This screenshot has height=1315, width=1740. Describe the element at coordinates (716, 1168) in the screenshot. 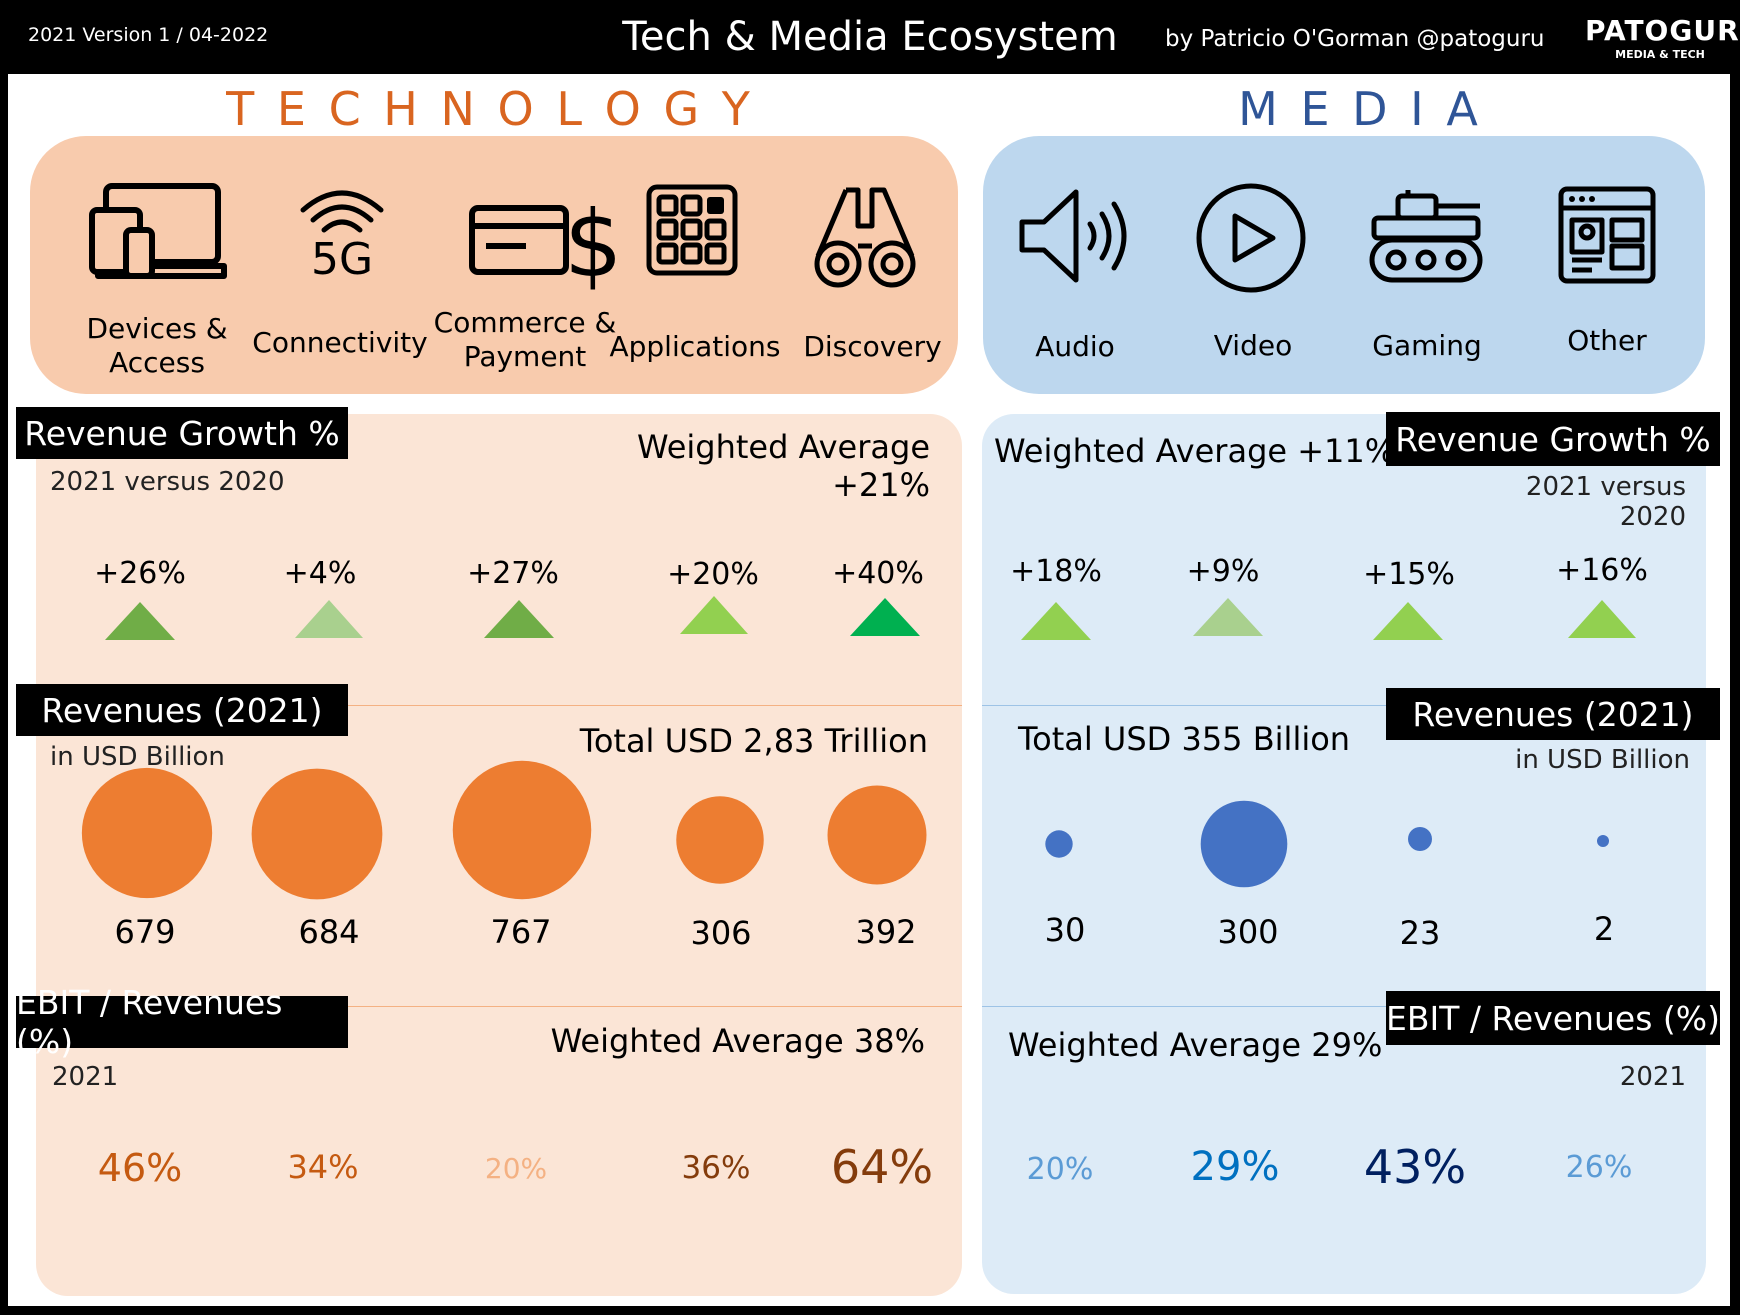

I see `tech-ebit-applications: 36%` at that location.